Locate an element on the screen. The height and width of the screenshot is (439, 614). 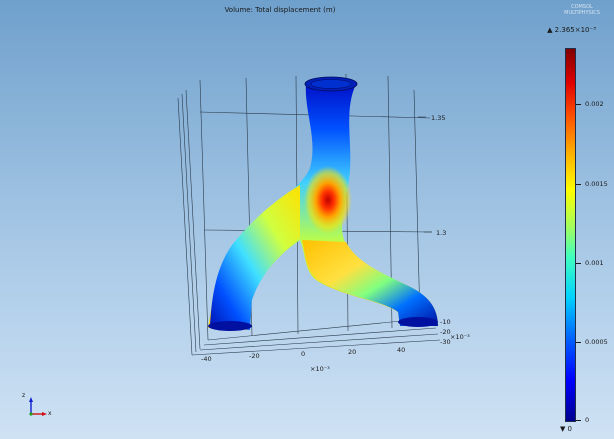
z-tick-label: 1.35 is located at coordinates (438, 118).